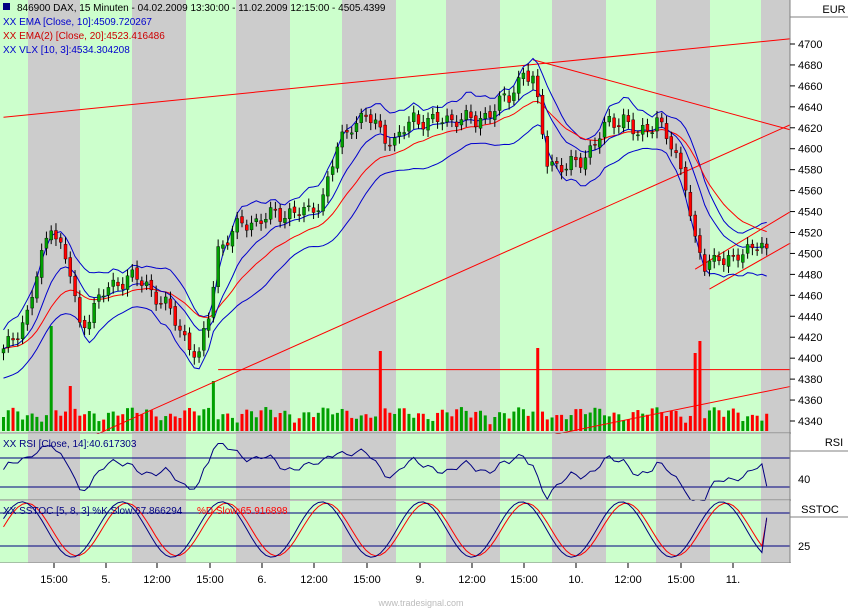 Image resolution: width=848 pixels, height=609 pixels. I want to click on watermark: www.tradesignal.com, so click(420, 603).